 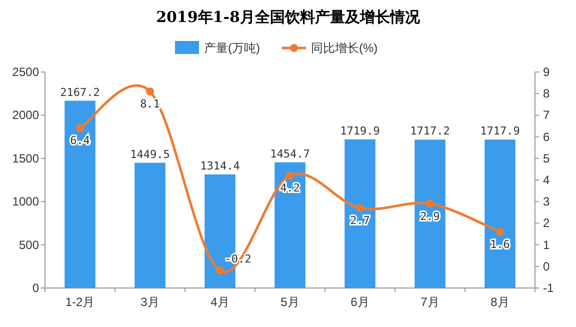 I want to click on y2-tick-label: 2, so click(x=546, y=223).